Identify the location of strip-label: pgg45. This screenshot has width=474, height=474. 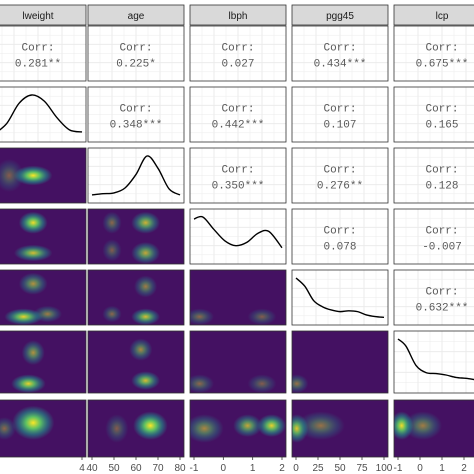
(340, 16).